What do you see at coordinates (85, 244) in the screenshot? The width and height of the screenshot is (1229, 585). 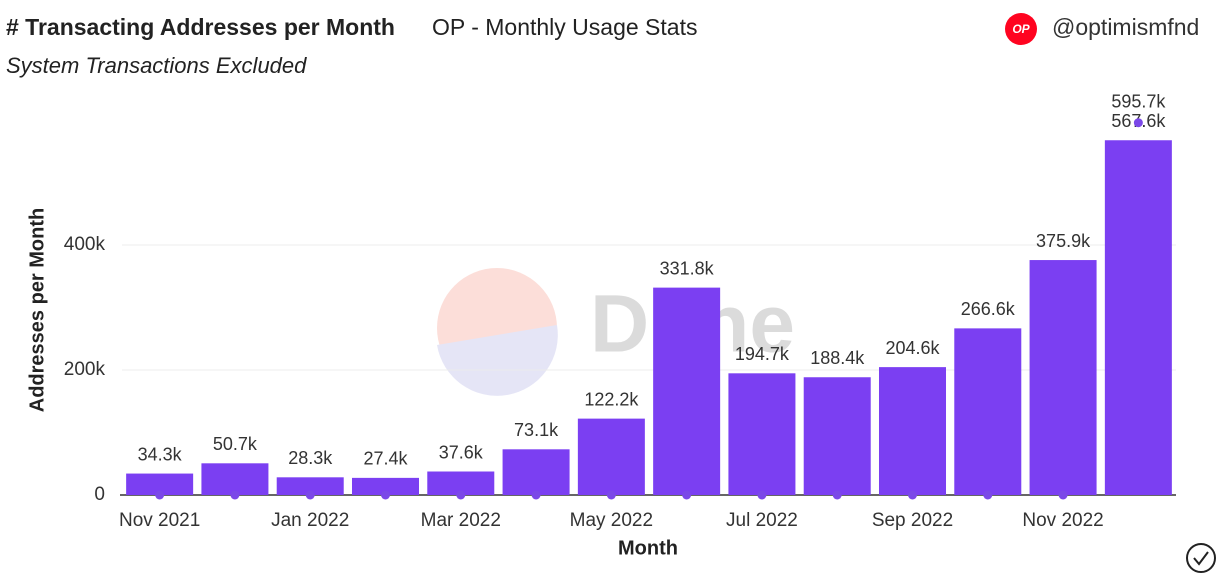 I see `y-tick-label: 400k` at bounding box center [85, 244].